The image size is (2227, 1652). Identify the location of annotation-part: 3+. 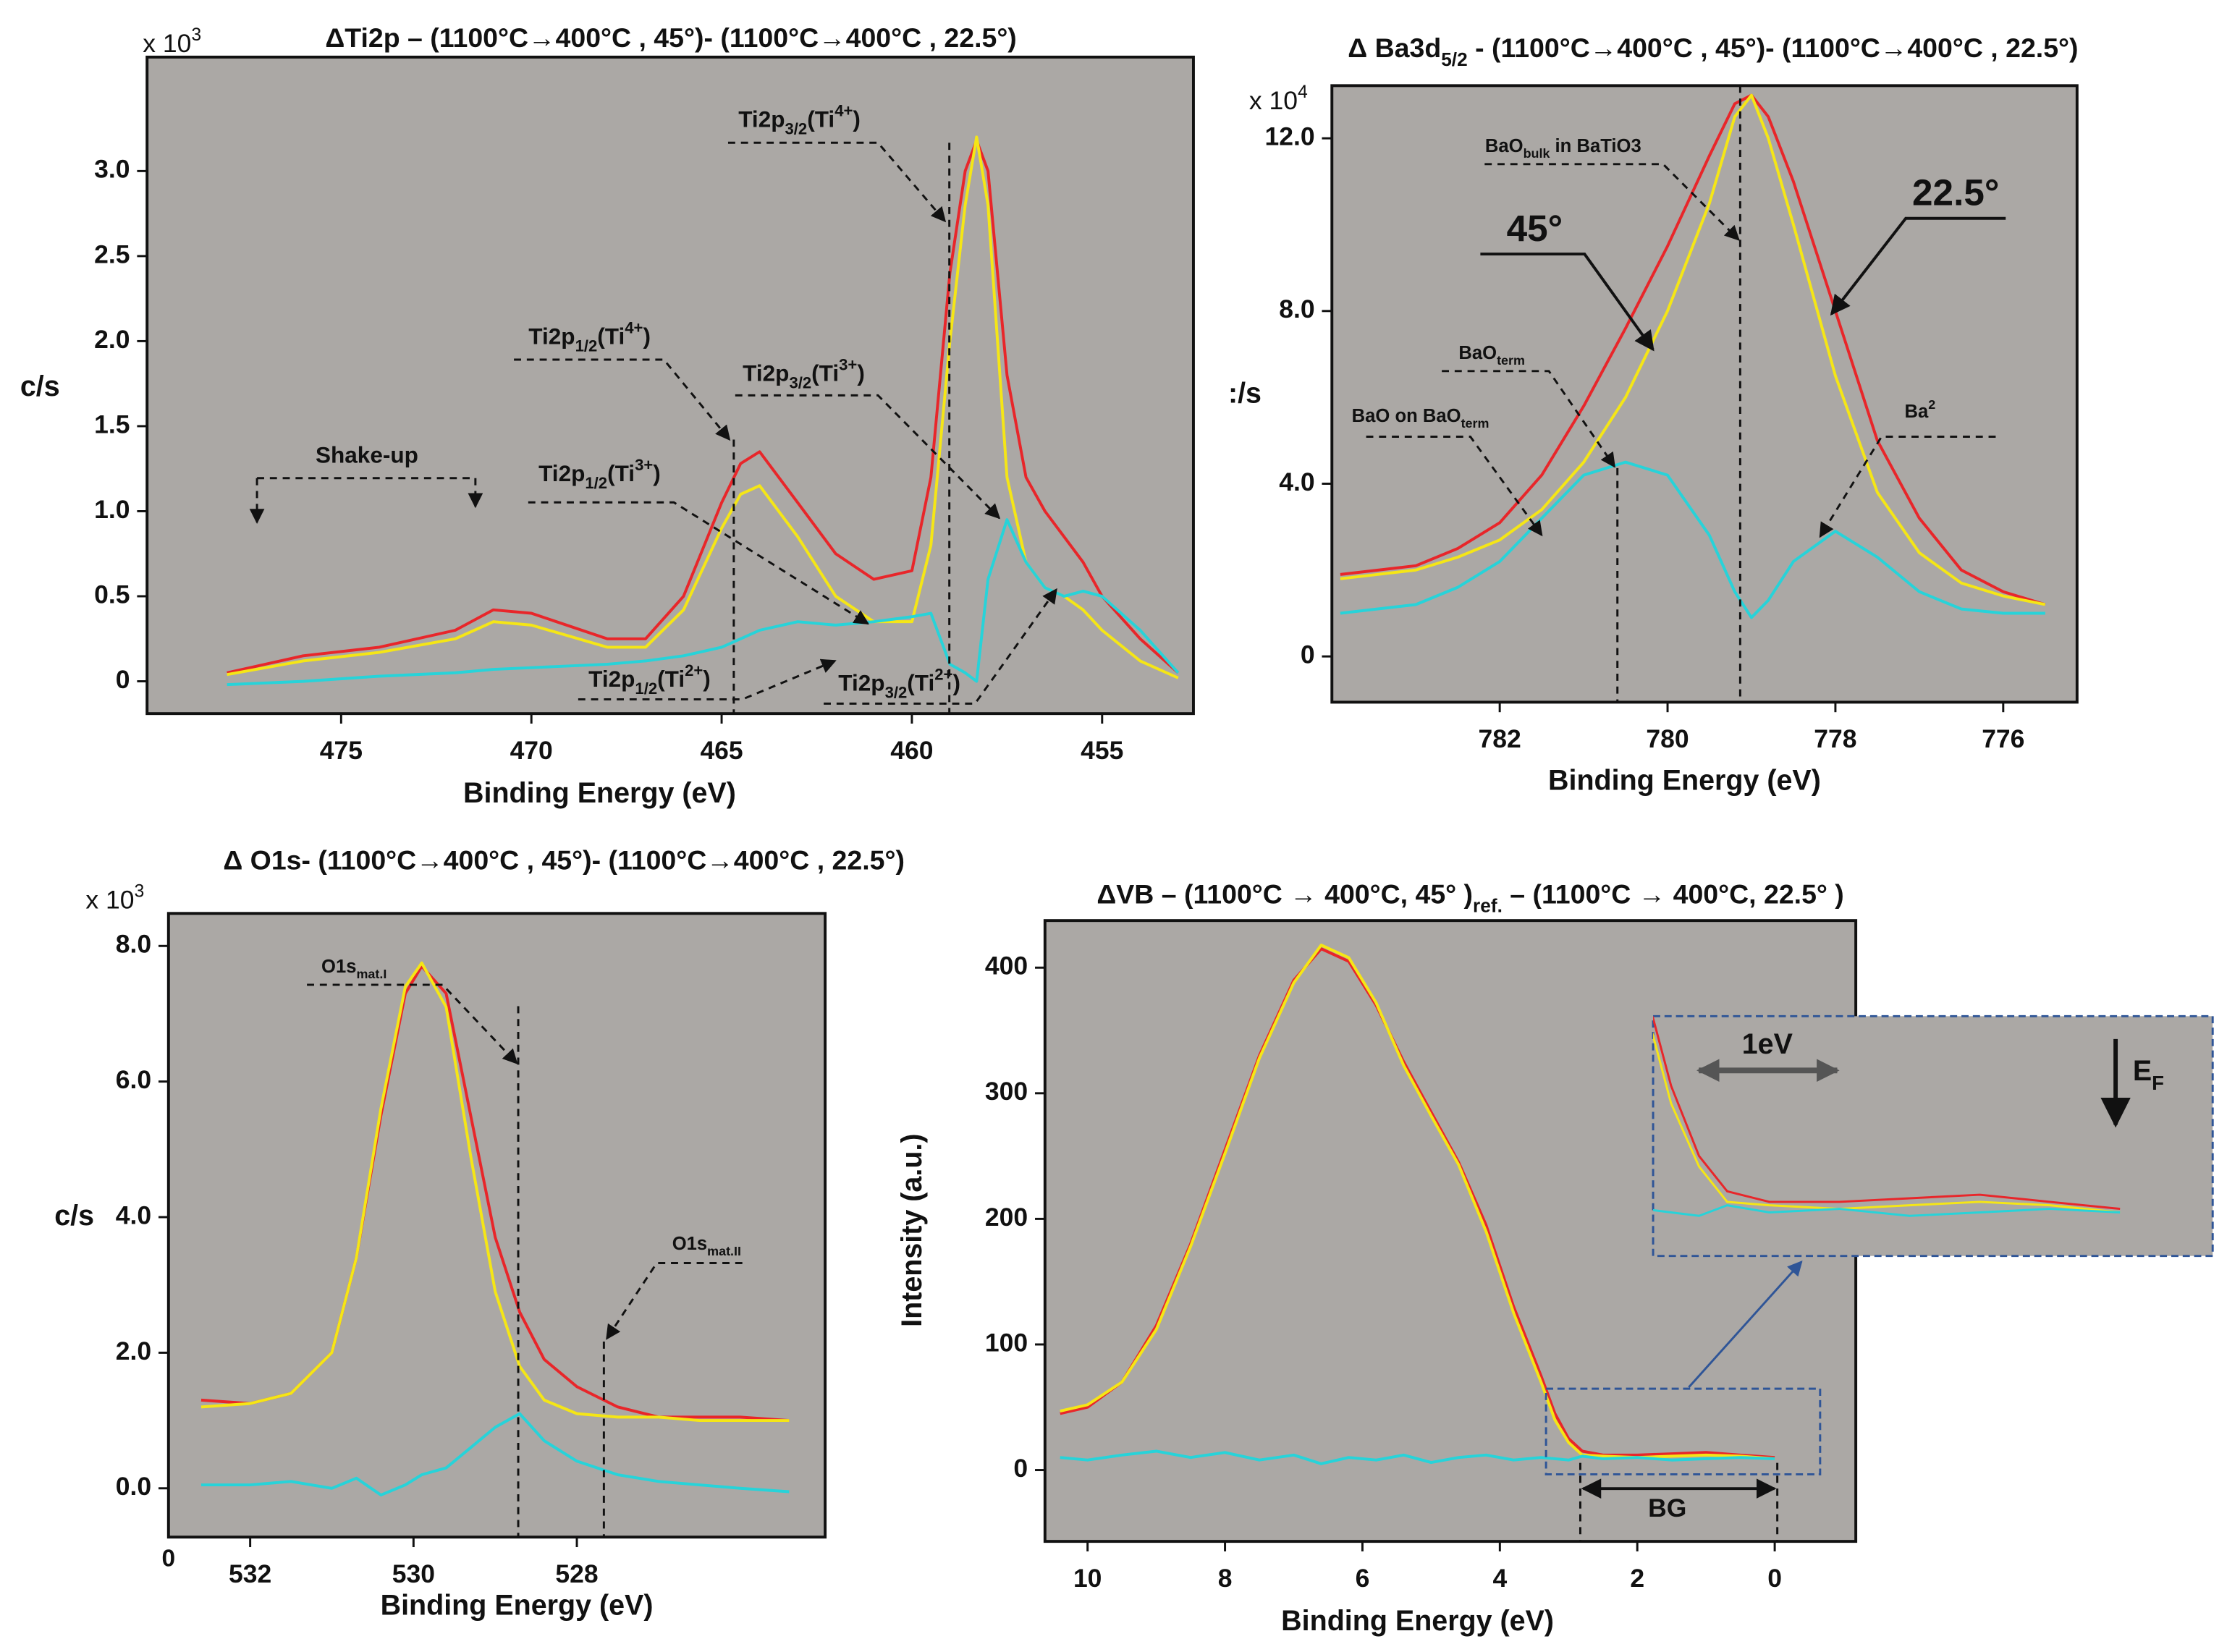
(644, 465).